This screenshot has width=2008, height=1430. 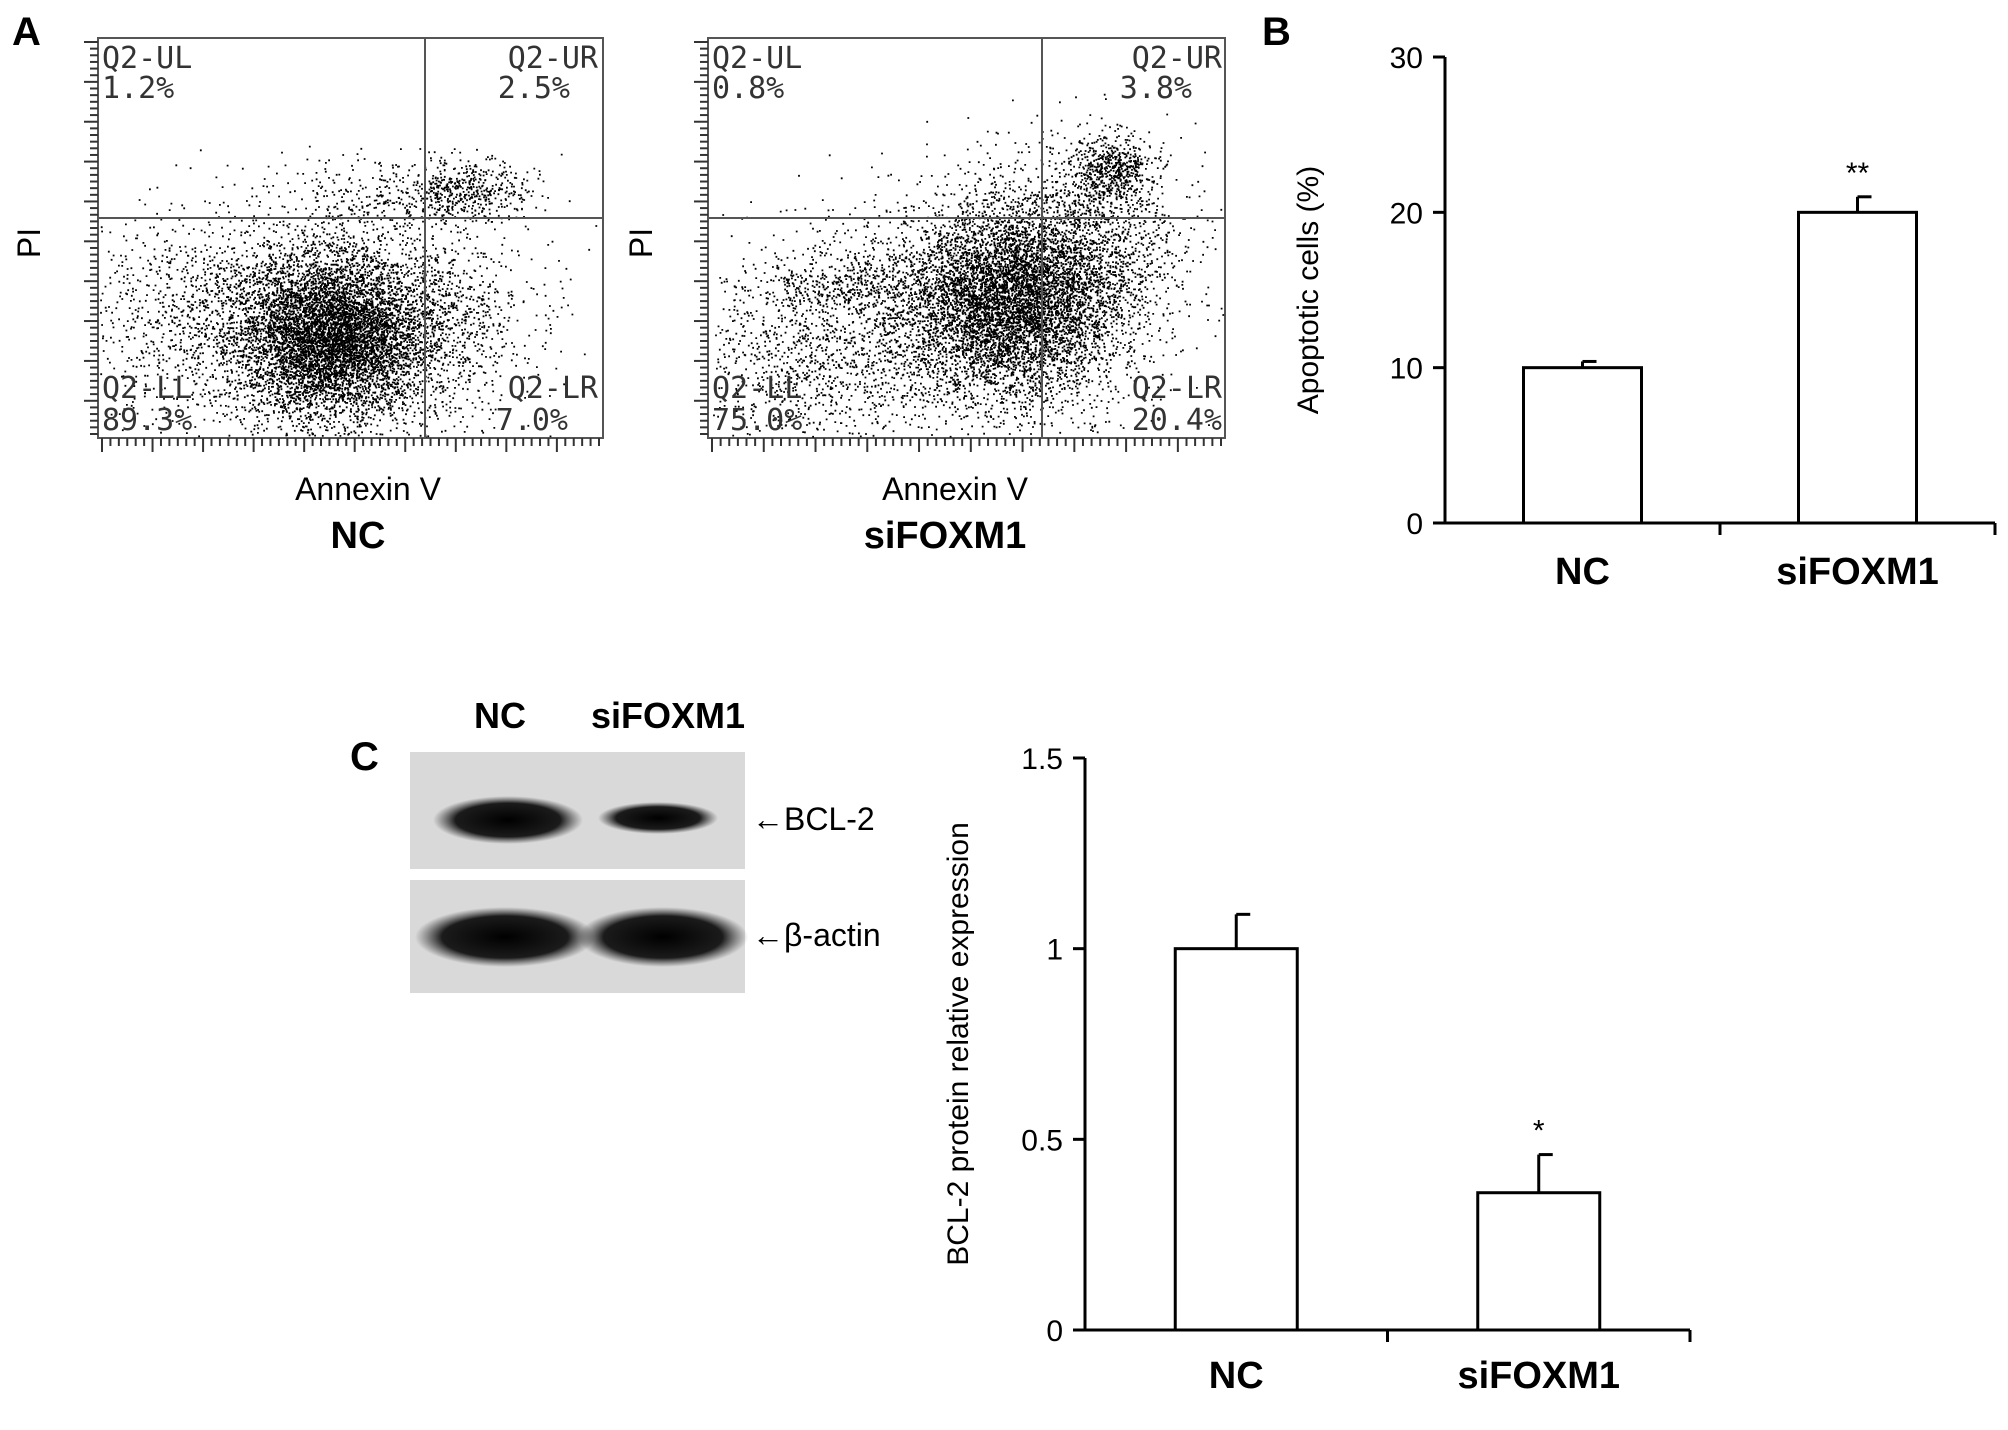 What do you see at coordinates (1276, 32) in the screenshot?
I see `panel-letter-b: B` at bounding box center [1276, 32].